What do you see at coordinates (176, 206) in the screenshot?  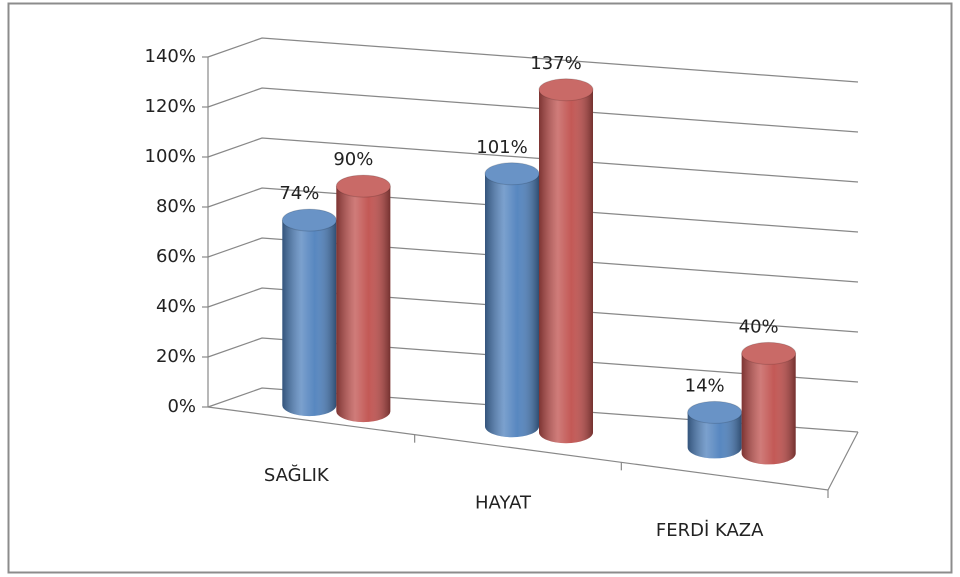 I see `y-tick-label: 80%` at bounding box center [176, 206].